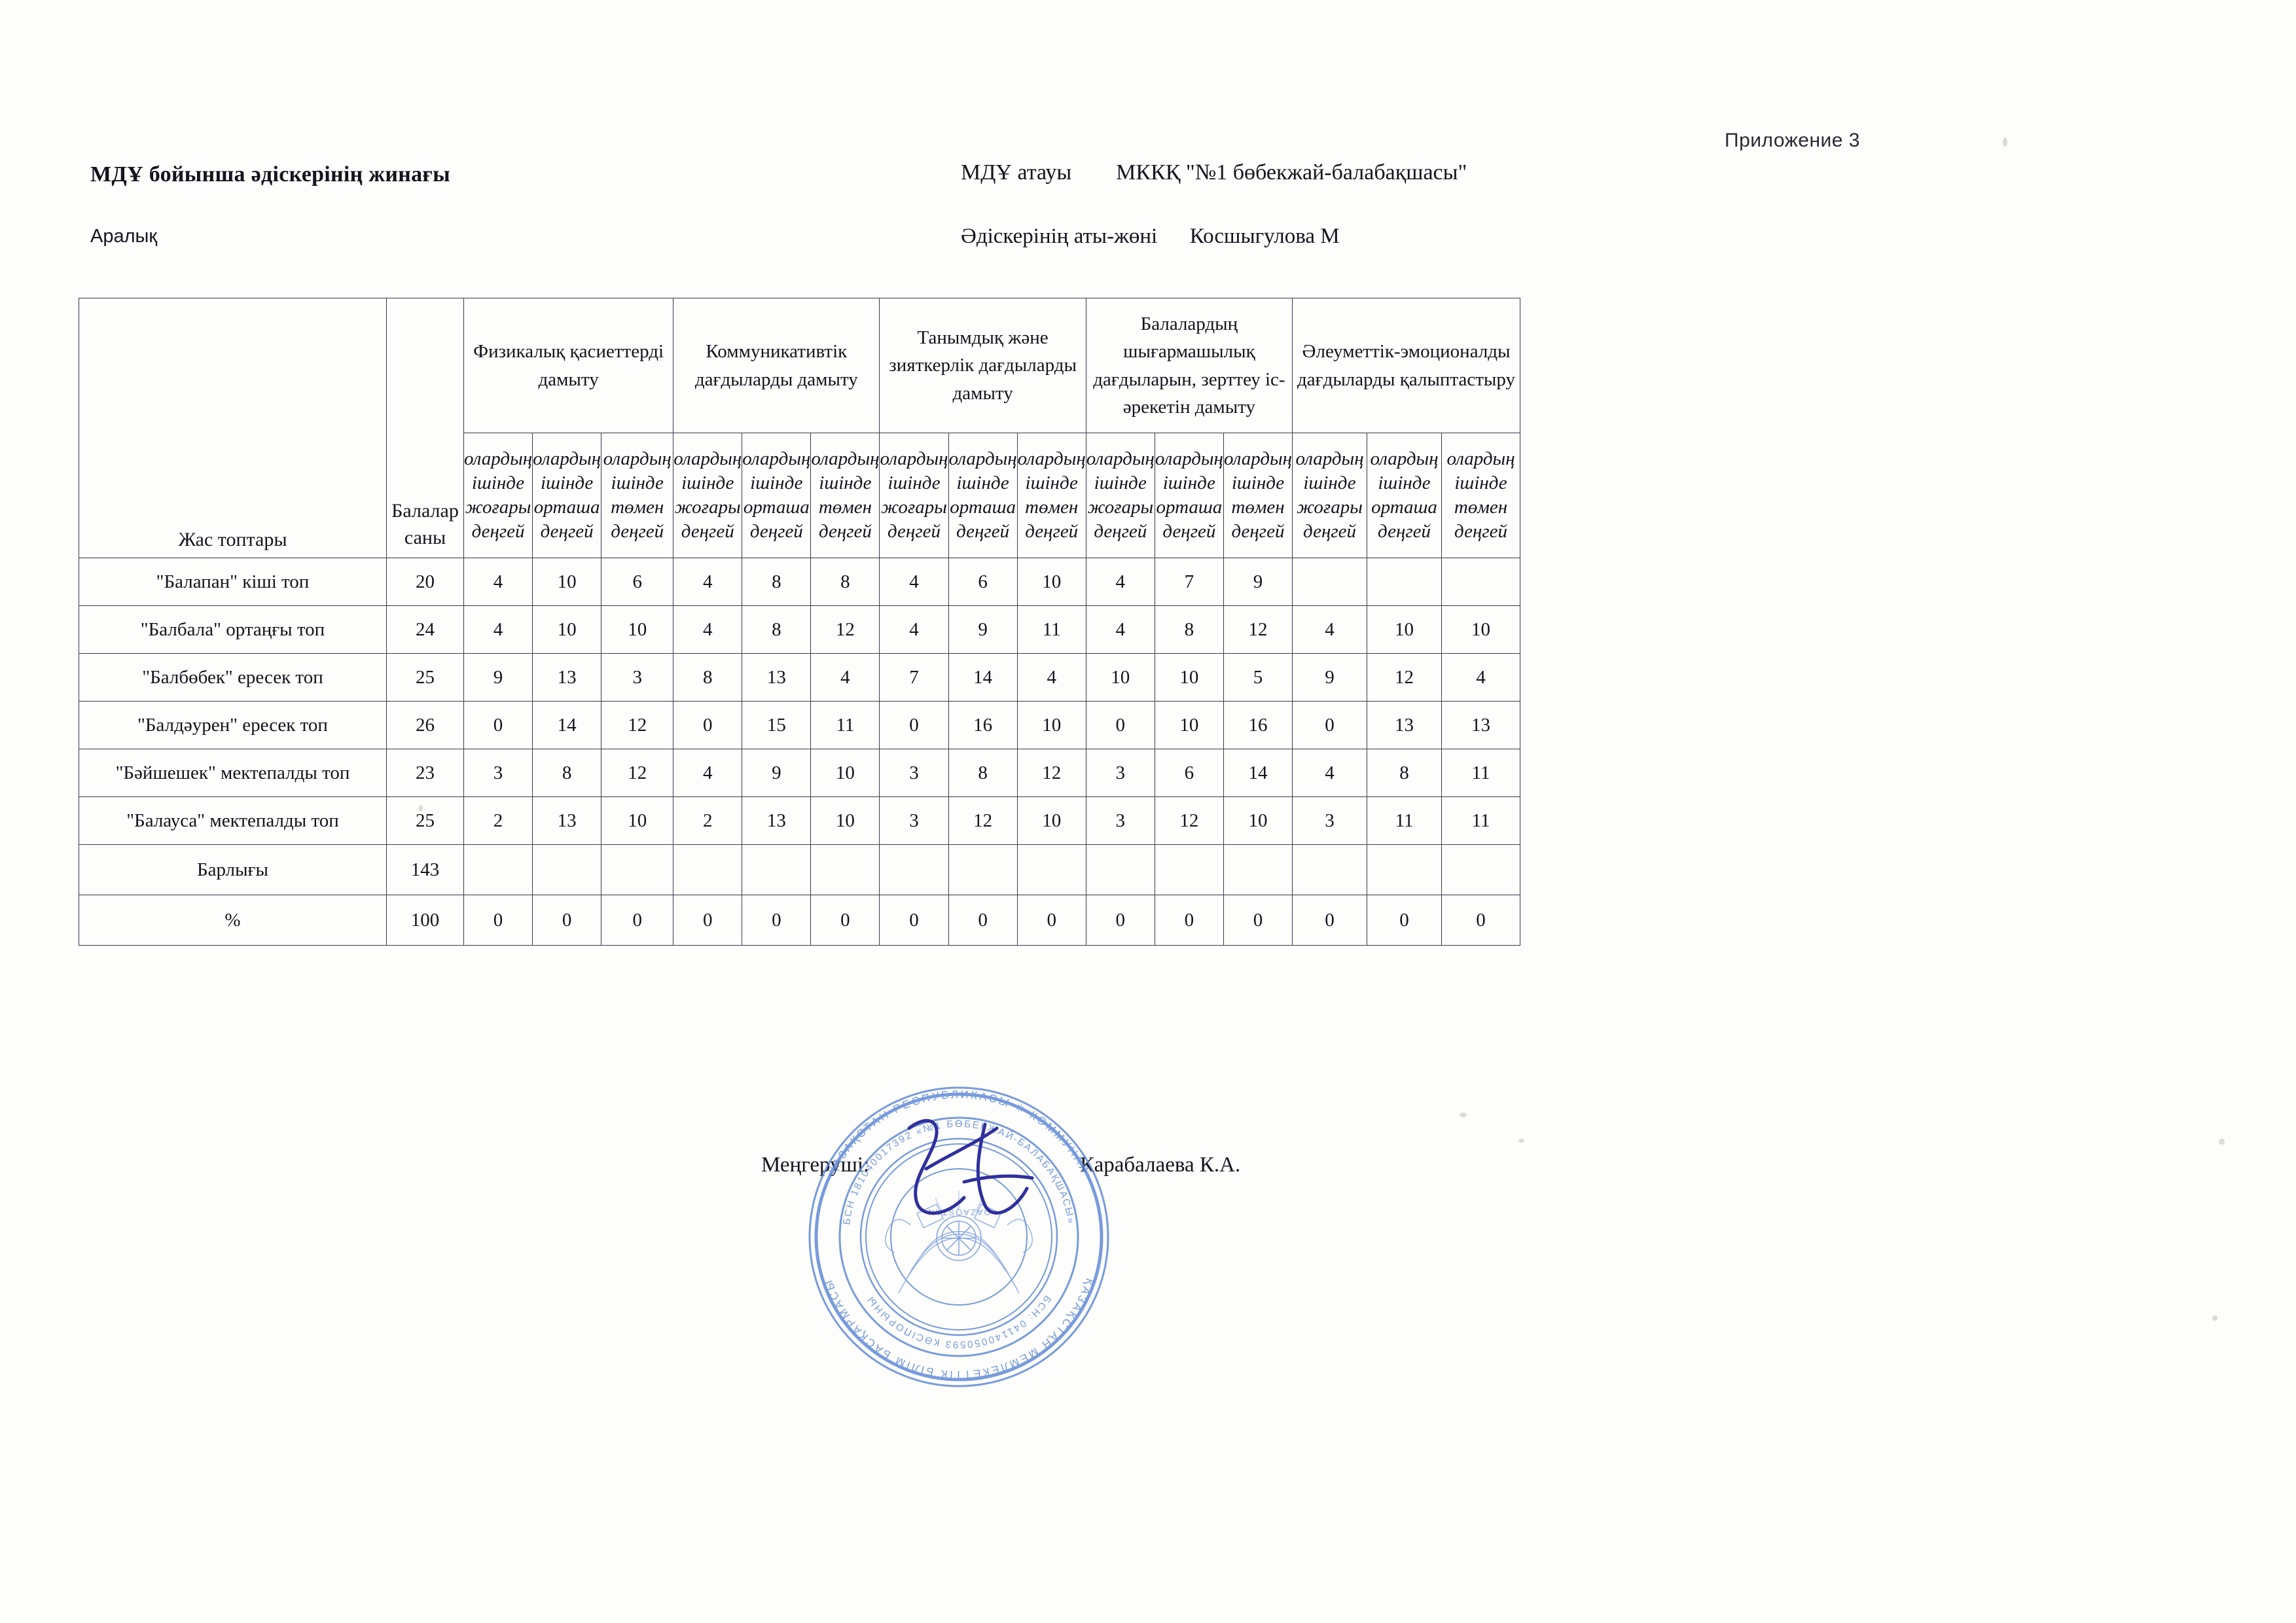 The width and height of the screenshot is (2296, 1623). What do you see at coordinates (708, 495) in the screenshot?
I see `sub-header-communicative-high: олардың ішінде жоғары деңгей` at bounding box center [708, 495].